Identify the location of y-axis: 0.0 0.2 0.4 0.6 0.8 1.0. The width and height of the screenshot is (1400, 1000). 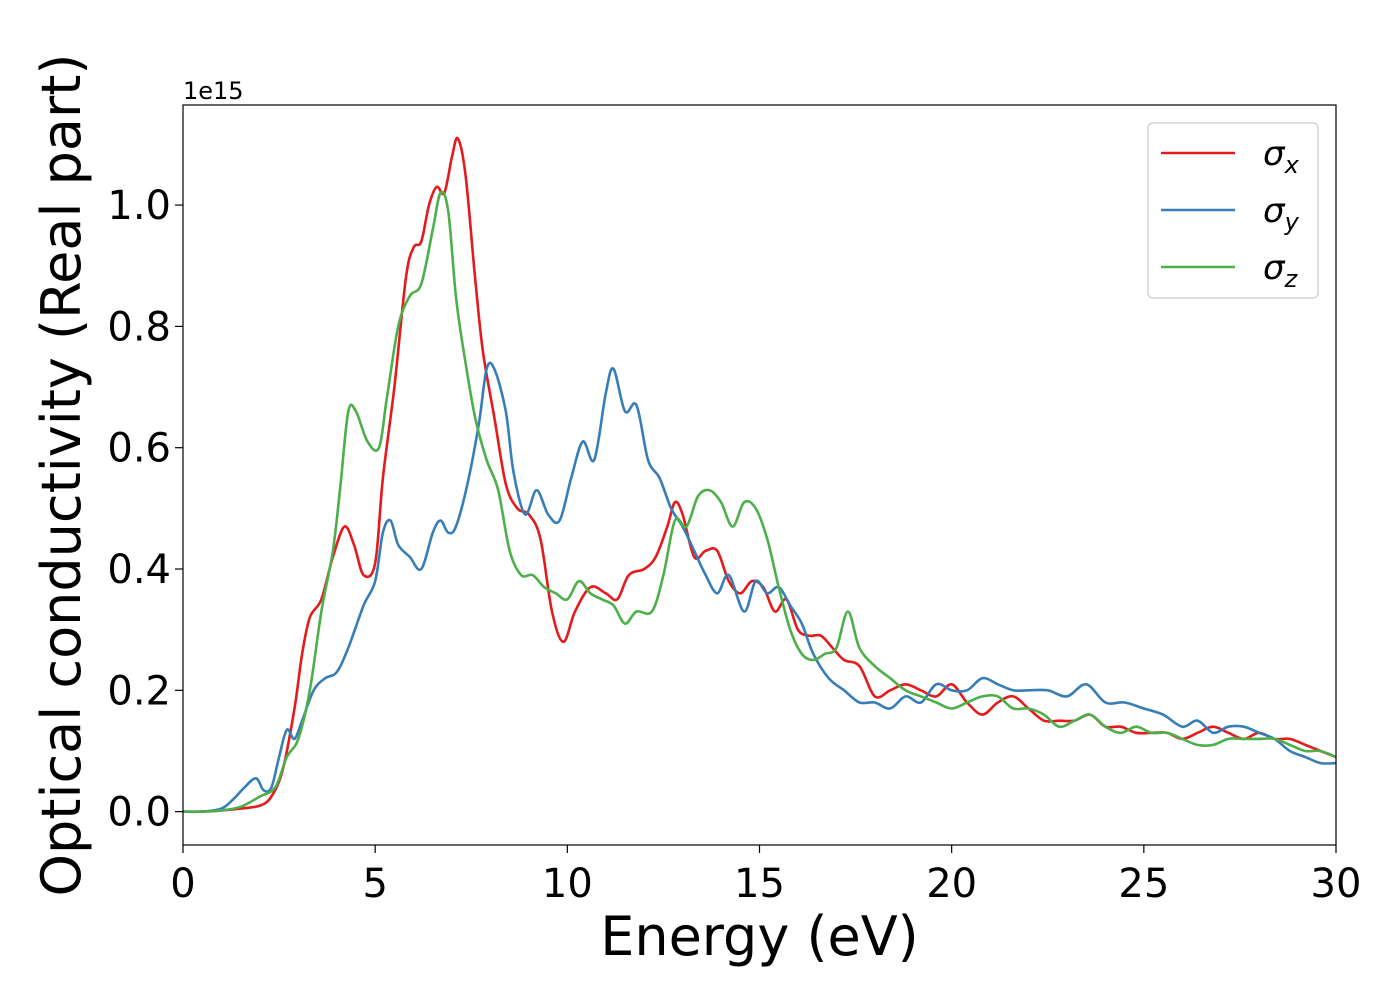
(145, 509).